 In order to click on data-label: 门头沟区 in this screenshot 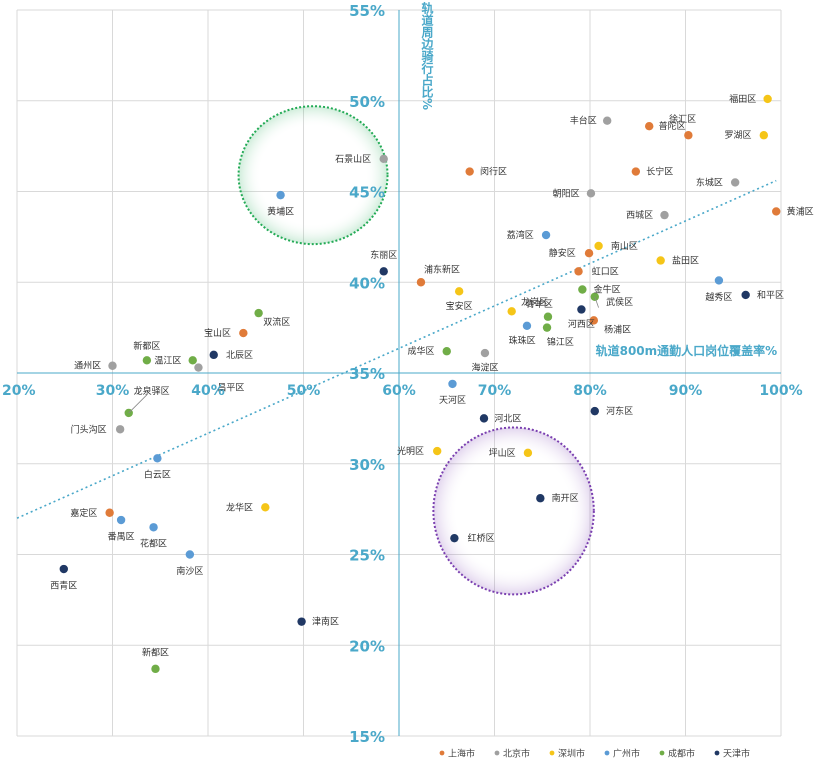, I will do `click(89, 429)`.